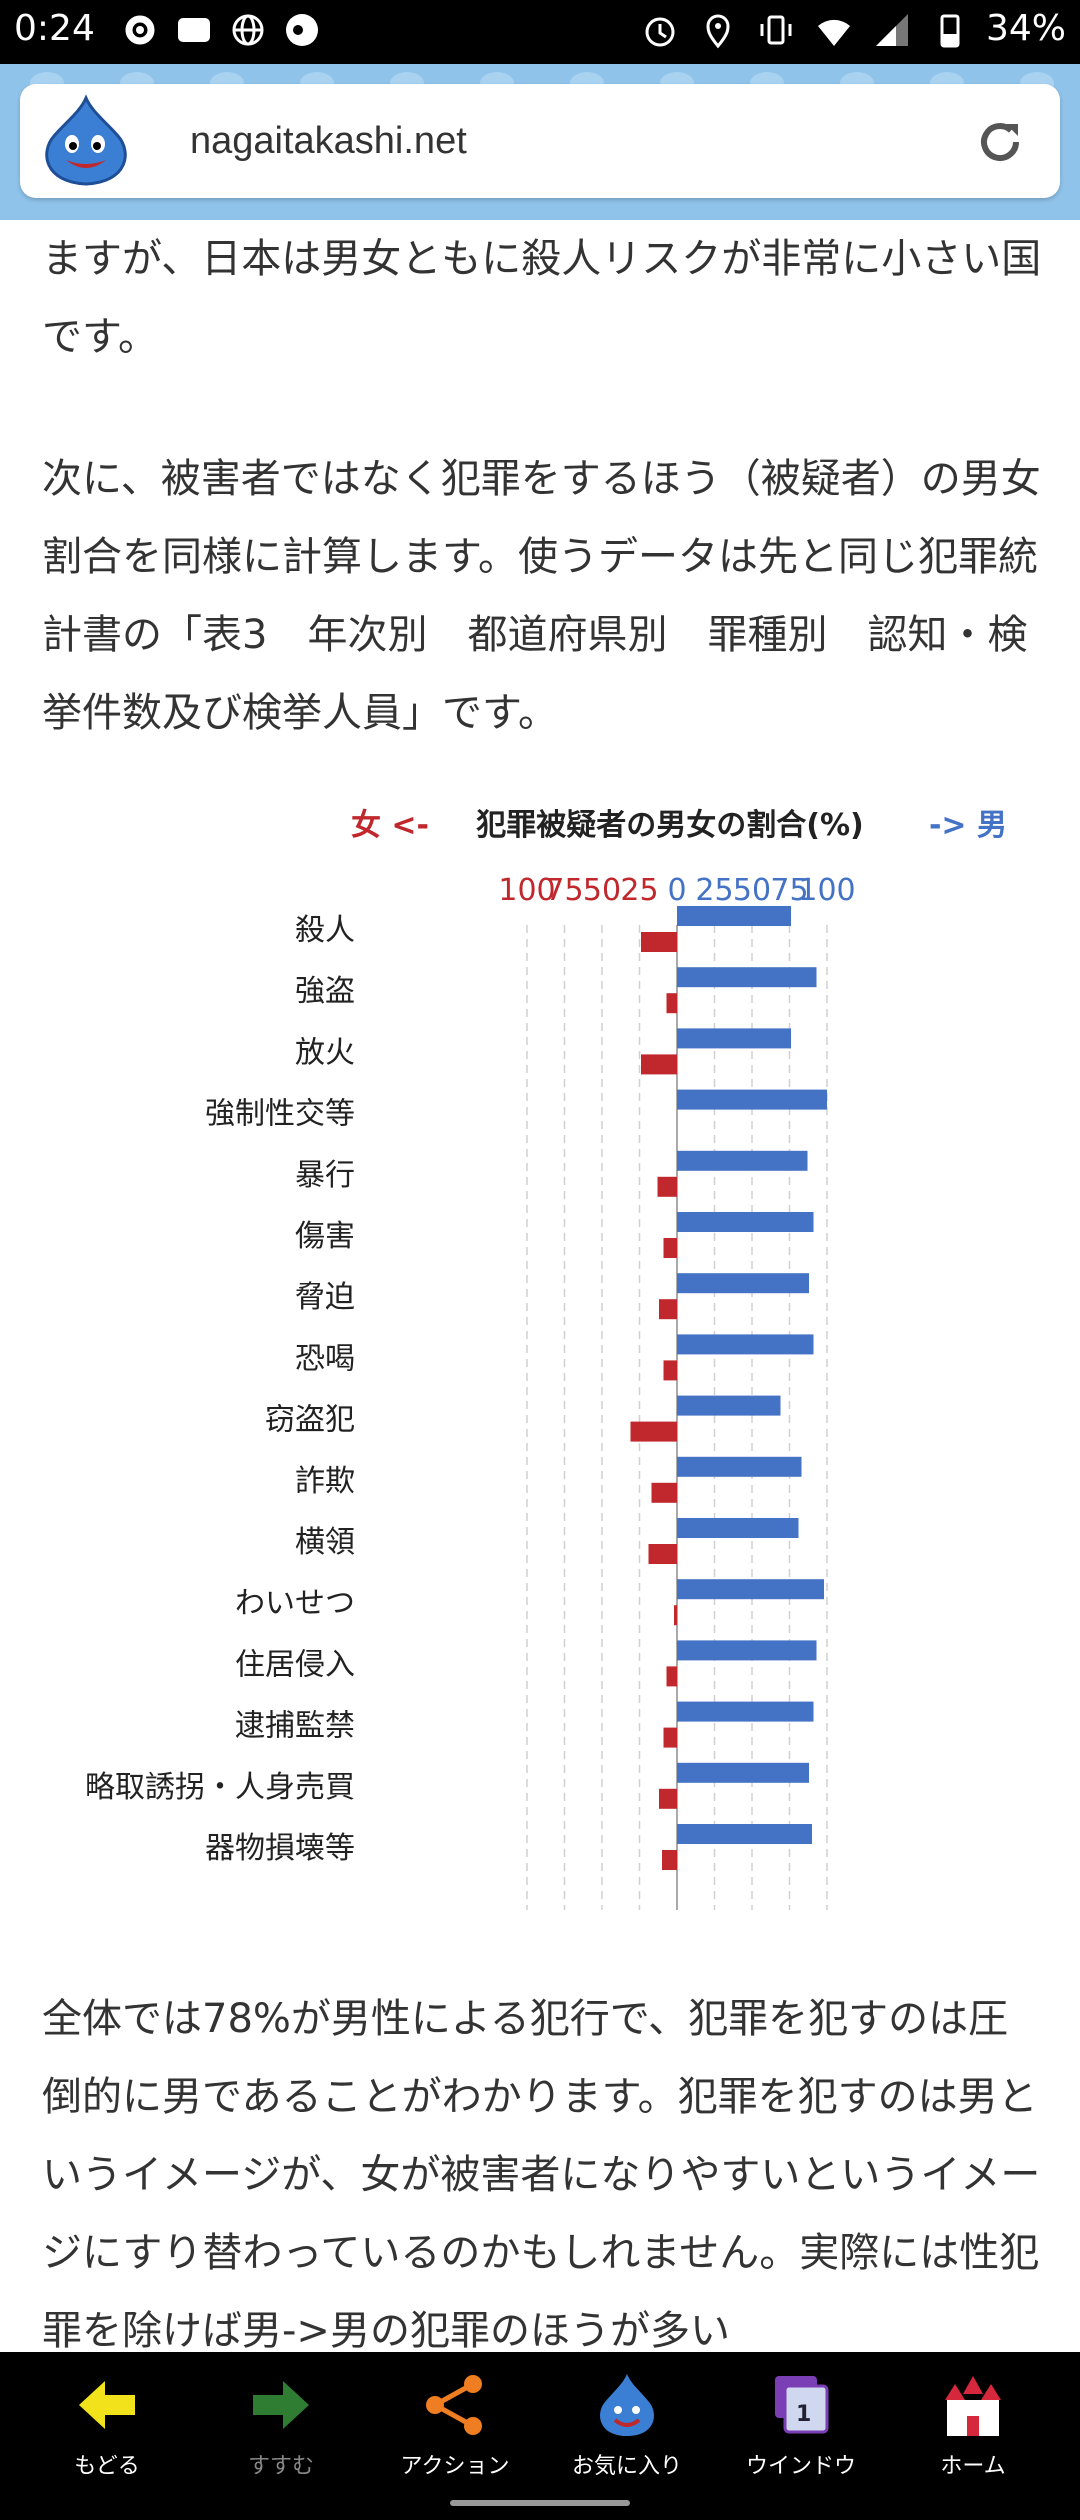  What do you see at coordinates (281, 2405) in the screenshot?
I see `arrow-right-icon` at bounding box center [281, 2405].